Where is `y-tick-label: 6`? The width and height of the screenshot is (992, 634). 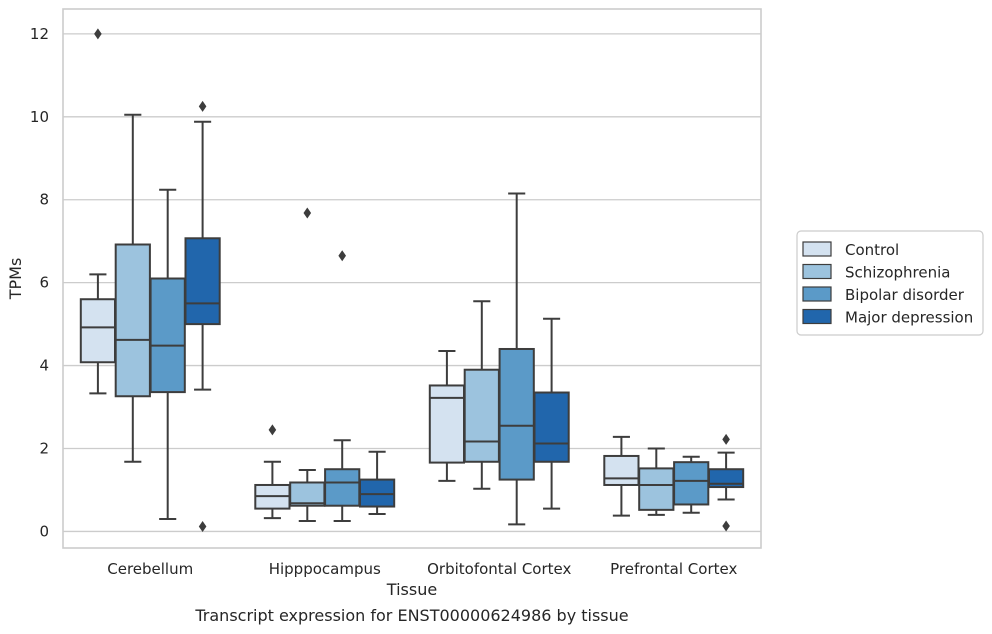 y-tick-label: 6 is located at coordinates (44, 283).